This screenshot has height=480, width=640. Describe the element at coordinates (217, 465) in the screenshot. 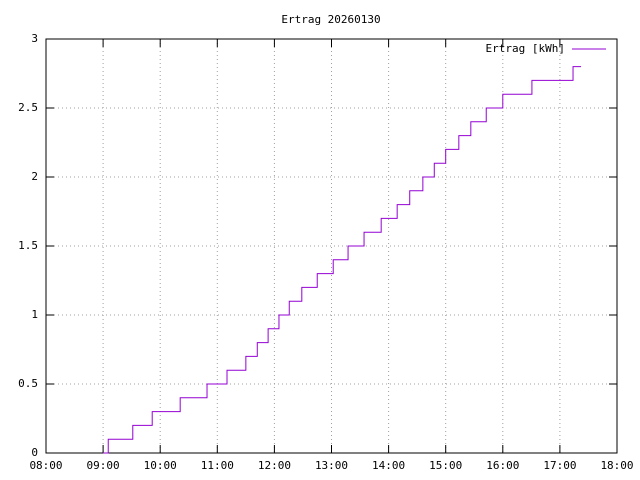

I see `x-tick-label: 11:00` at that location.